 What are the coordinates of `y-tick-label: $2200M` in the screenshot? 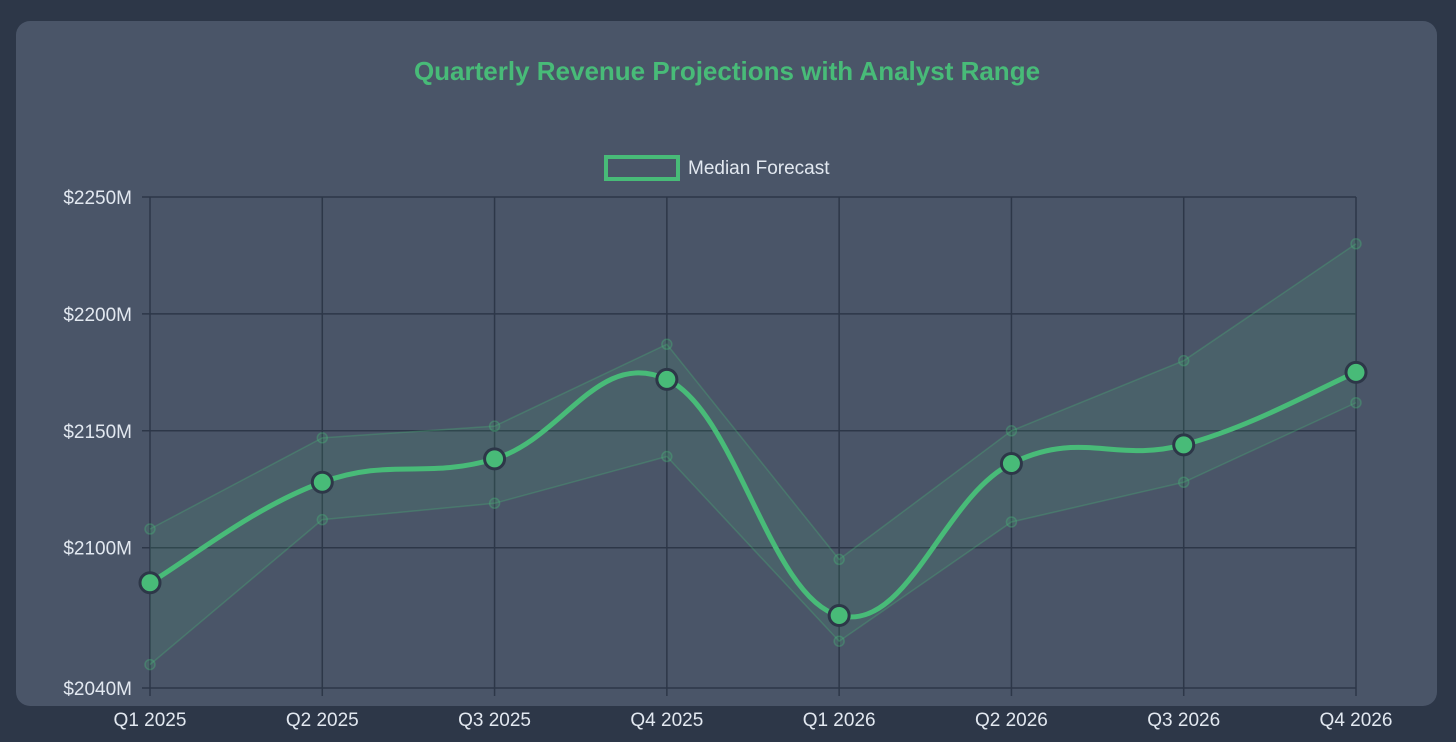 It's located at (97, 315).